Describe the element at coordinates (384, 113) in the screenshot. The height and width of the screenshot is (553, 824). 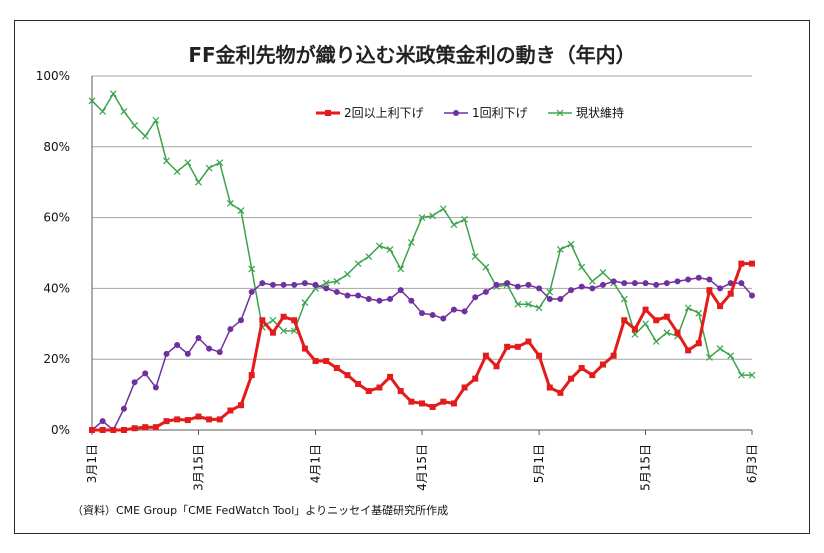
I see `legend-label: 2回以上利下げ` at that location.